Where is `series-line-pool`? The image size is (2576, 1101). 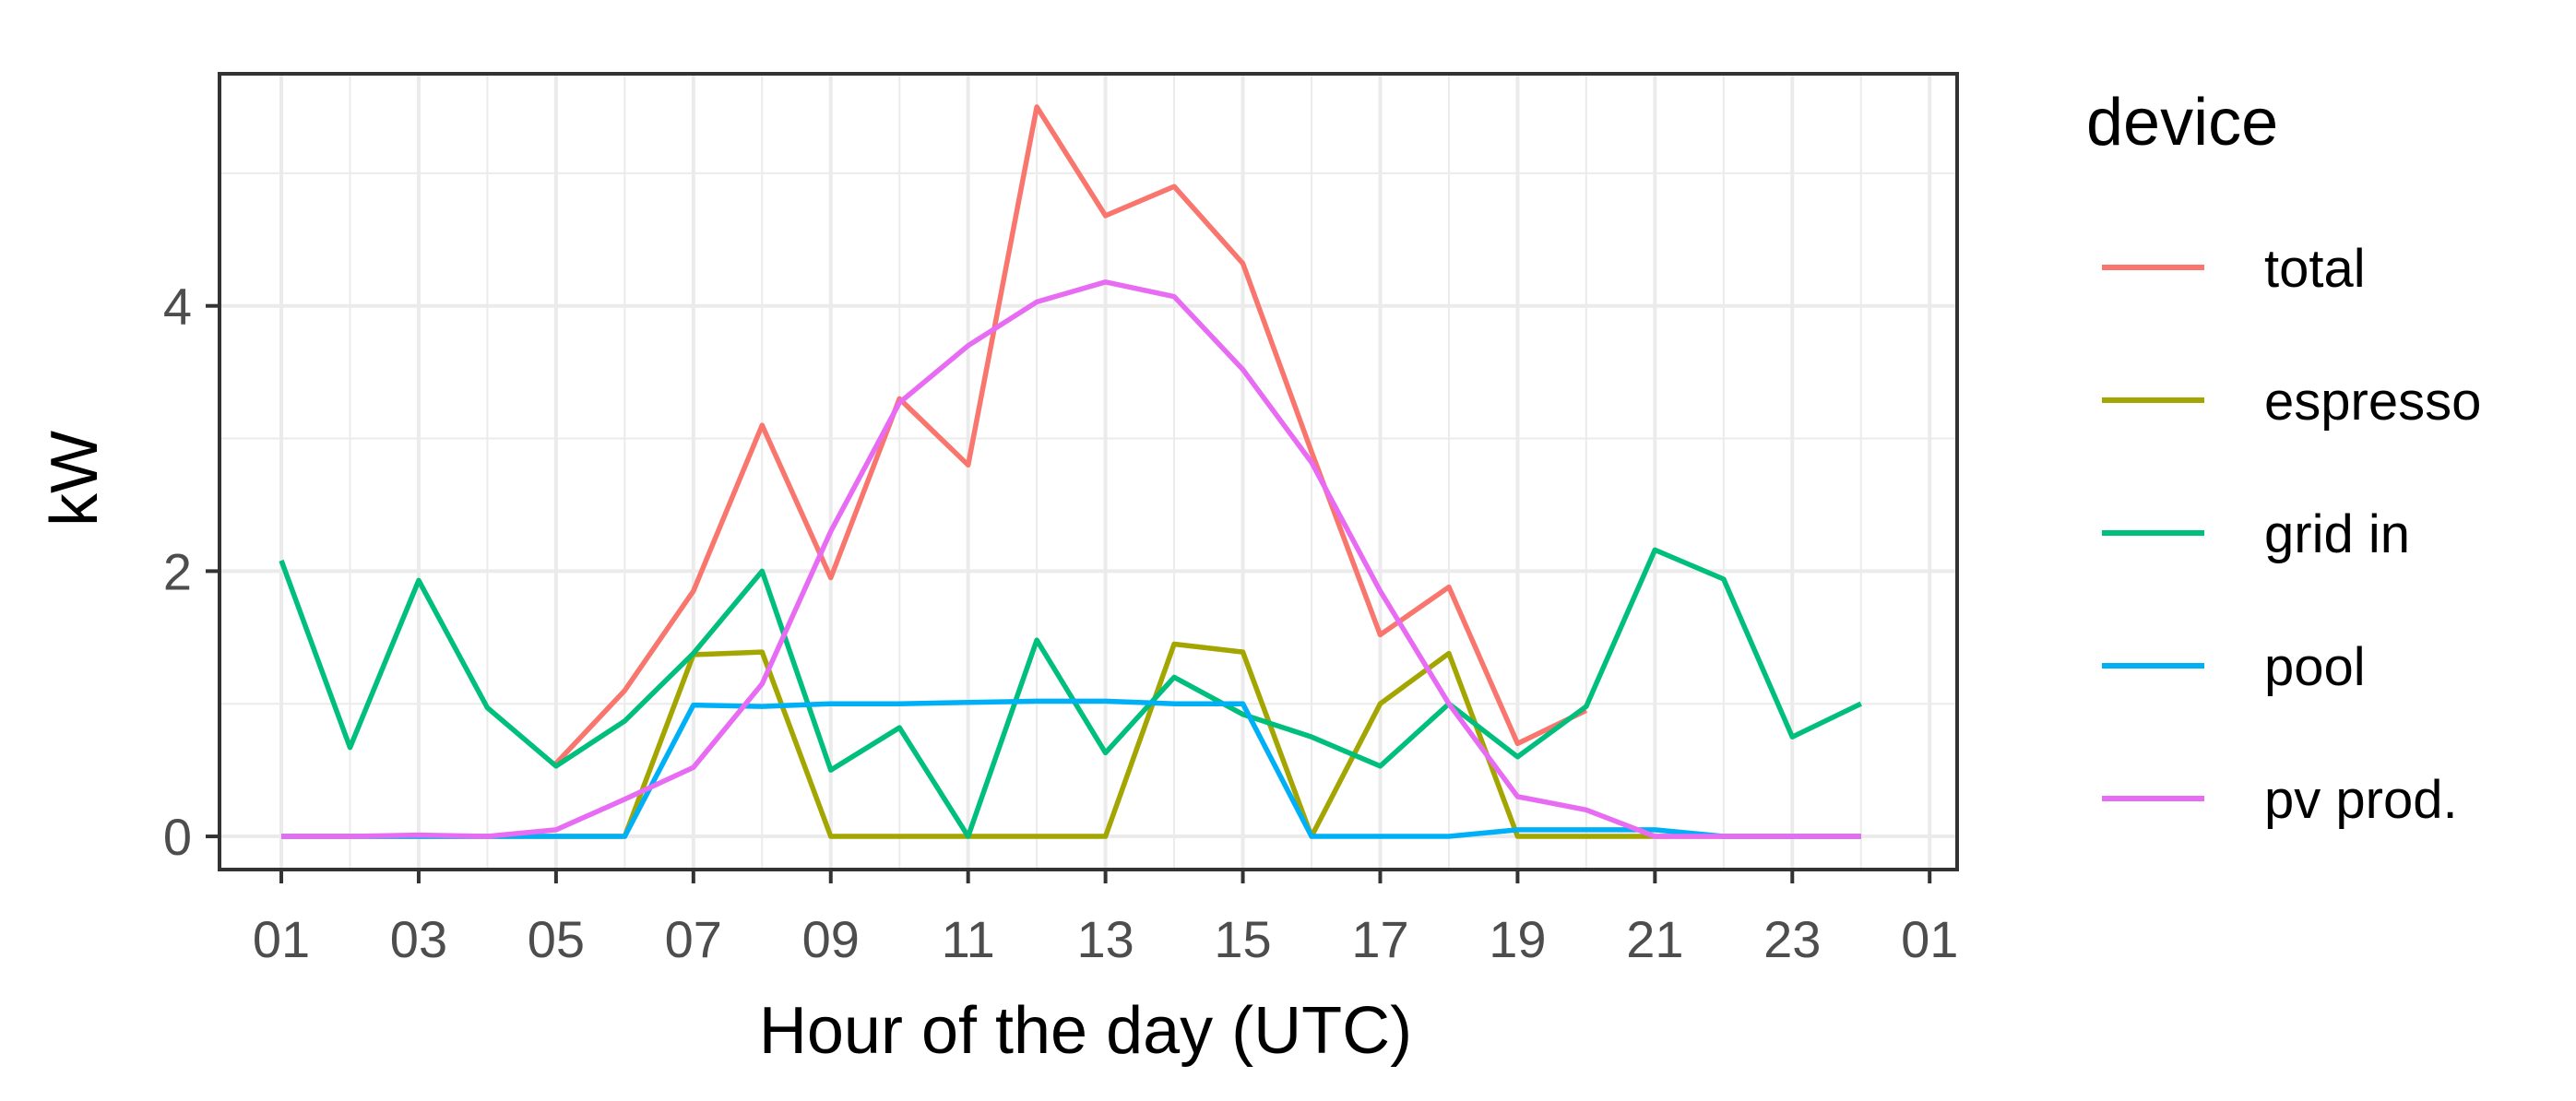
series-line-pool is located at coordinates (1071, 768).